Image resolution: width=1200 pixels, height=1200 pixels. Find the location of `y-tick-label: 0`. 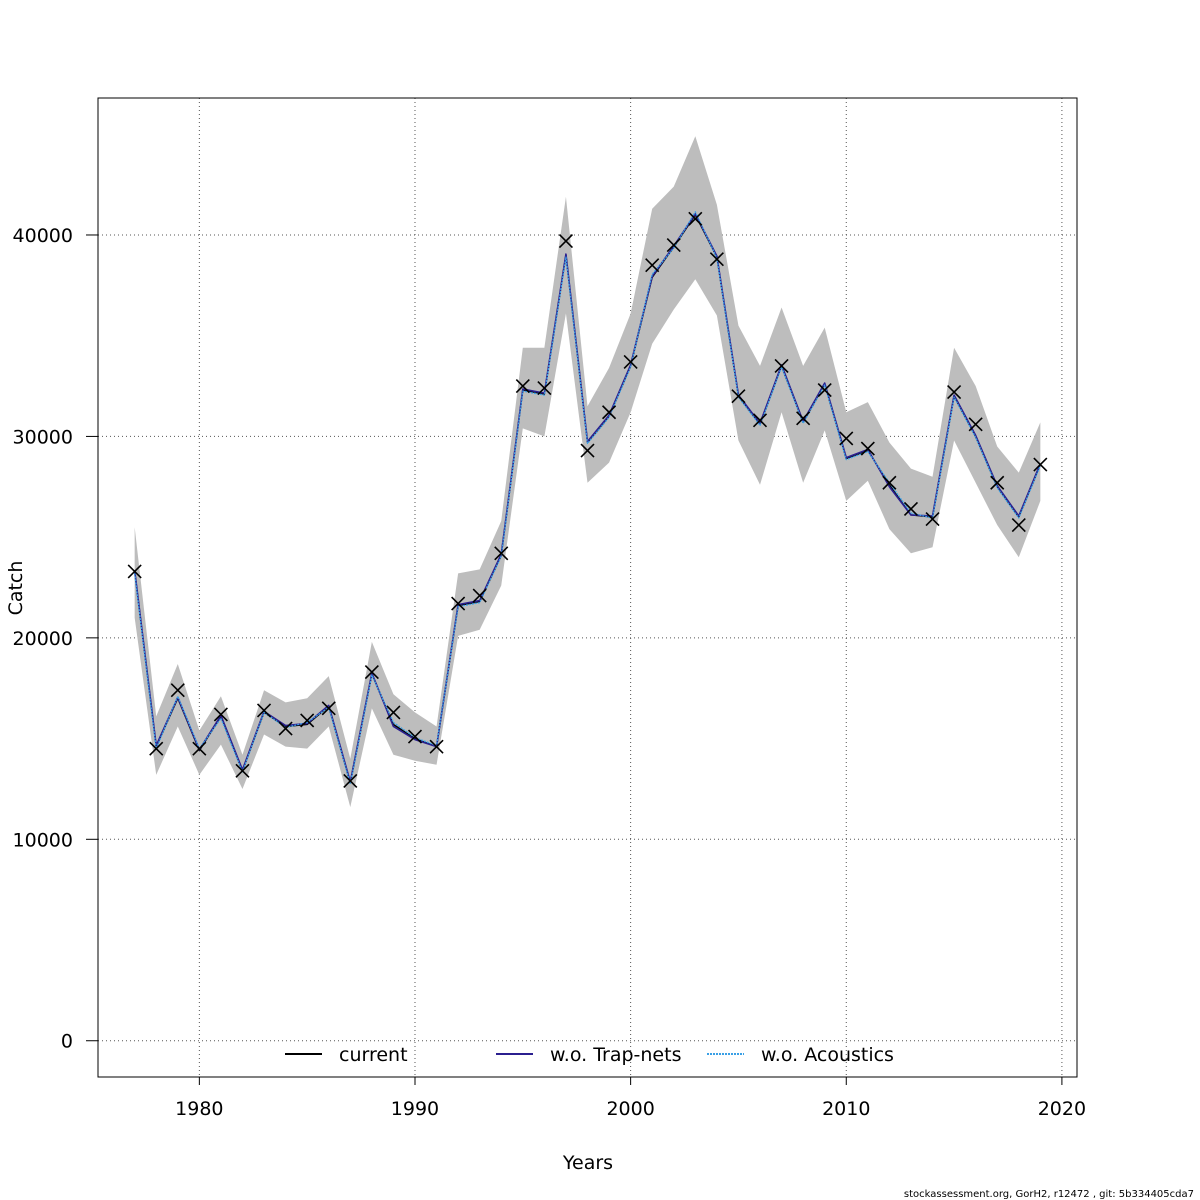

y-tick-label: 0 is located at coordinates (67, 1042).